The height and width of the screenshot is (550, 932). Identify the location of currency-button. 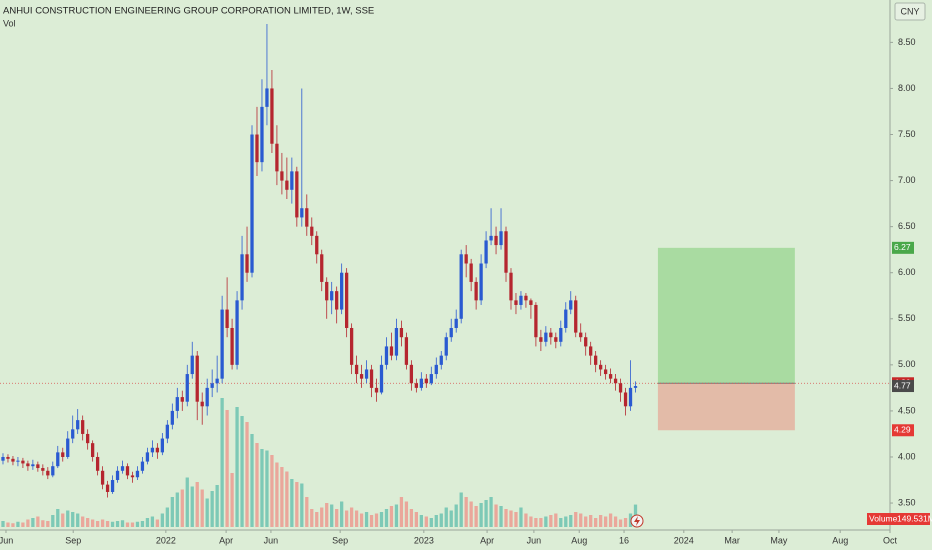
(910, 11).